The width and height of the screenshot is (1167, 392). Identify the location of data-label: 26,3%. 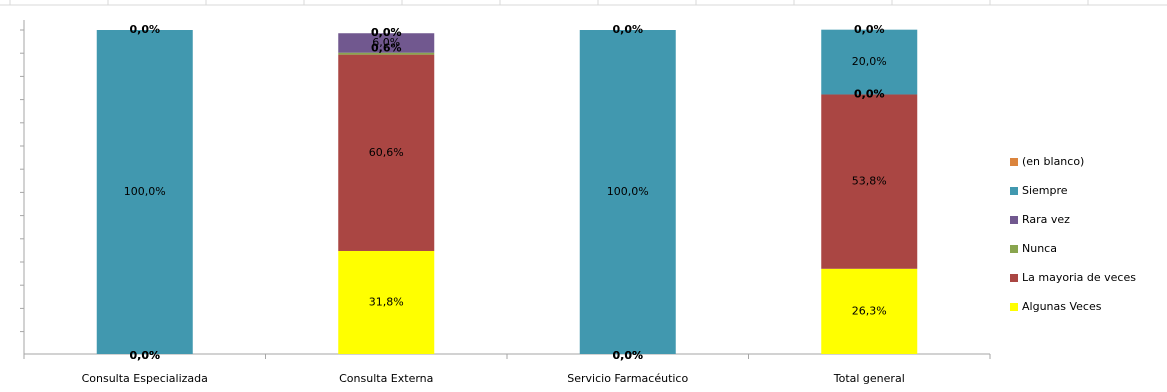
(869, 310).